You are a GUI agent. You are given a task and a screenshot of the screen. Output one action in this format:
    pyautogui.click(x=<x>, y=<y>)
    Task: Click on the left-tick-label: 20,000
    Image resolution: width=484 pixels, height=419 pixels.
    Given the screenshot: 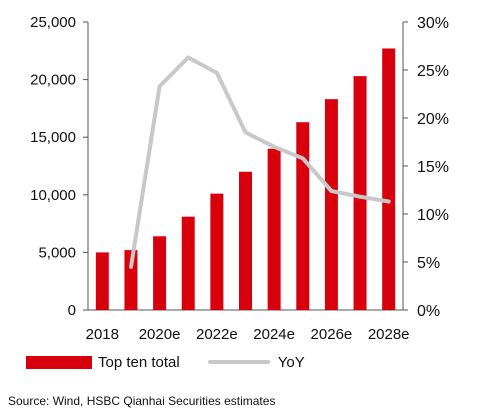 What is the action you would take?
    pyautogui.click(x=53, y=80)
    